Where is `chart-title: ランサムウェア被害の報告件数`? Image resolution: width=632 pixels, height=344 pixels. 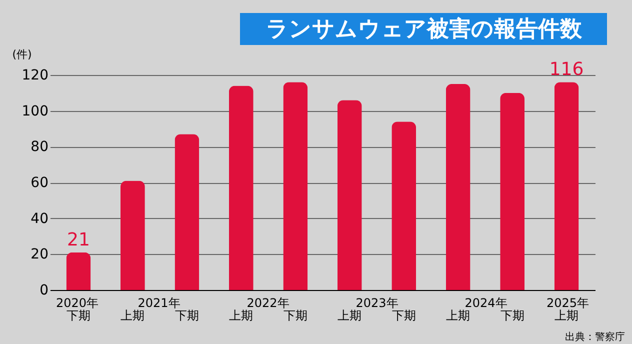
chart-title: ランサムウェア被害の報告件数 is located at coordinates (424, 29).